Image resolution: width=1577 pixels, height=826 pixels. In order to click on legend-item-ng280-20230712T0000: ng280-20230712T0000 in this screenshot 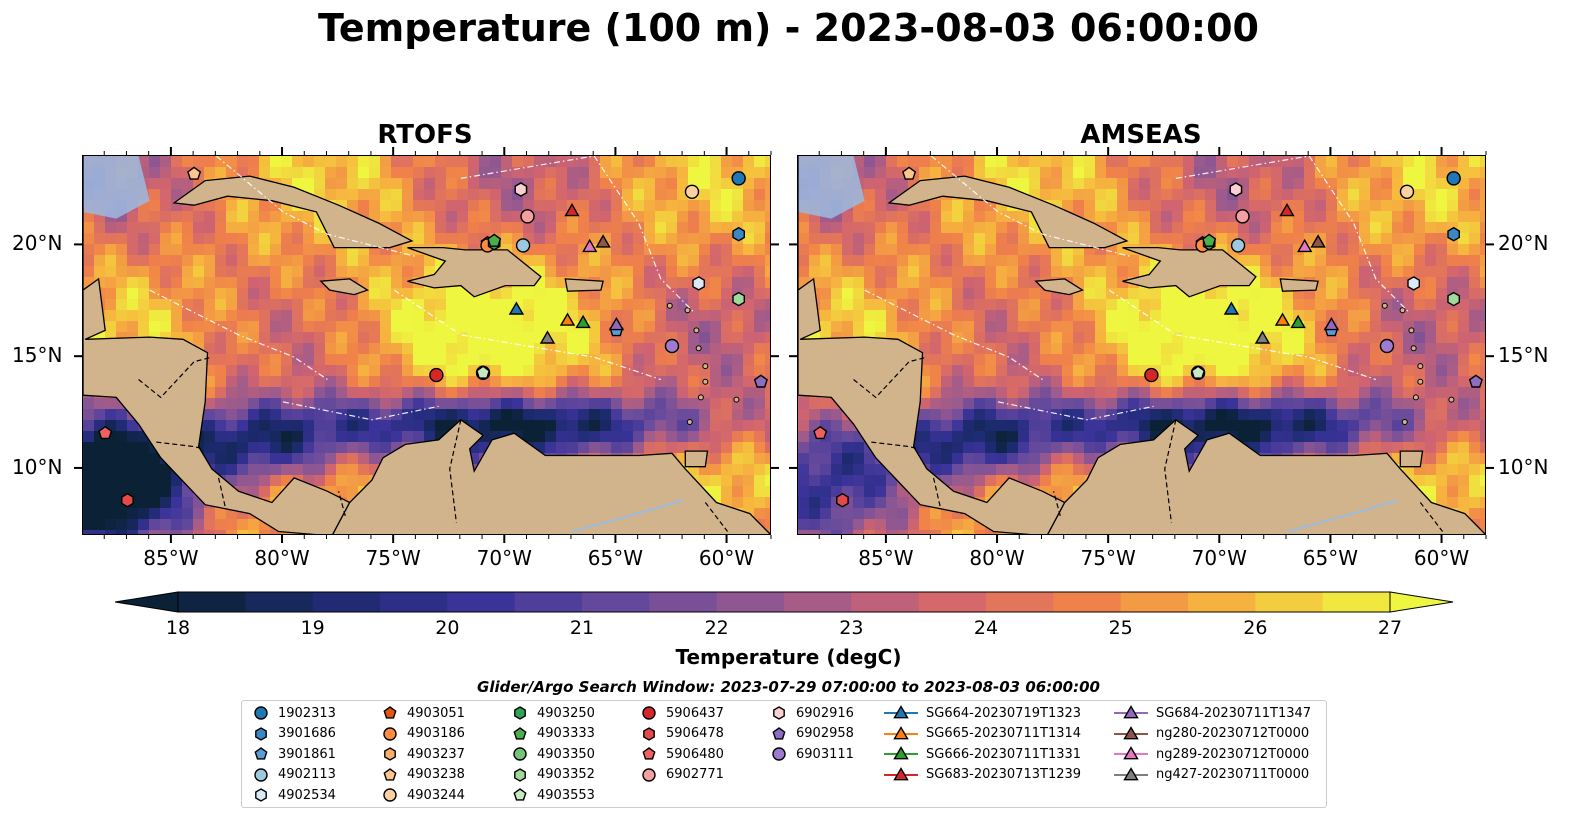, I will do `click(1211, 734)`.